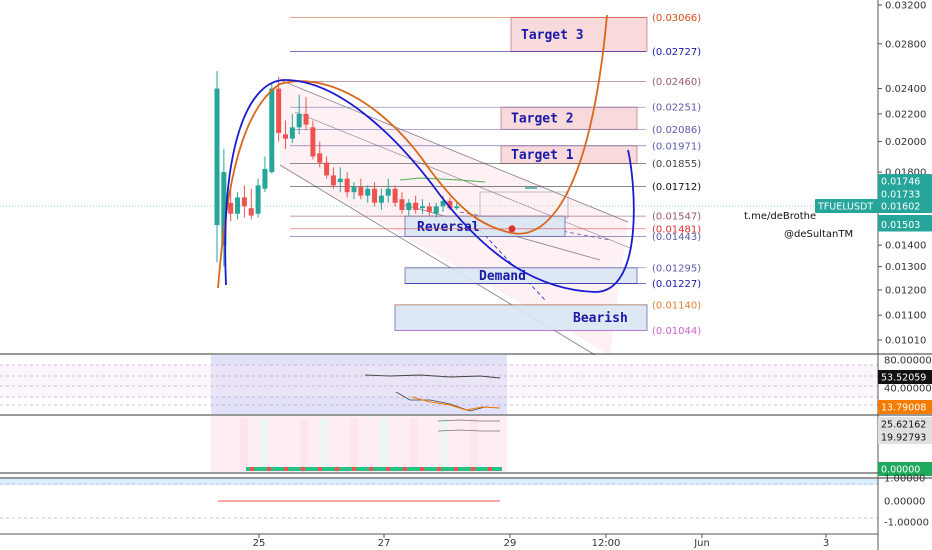 This screenshot has width=932, height=550. Describe the element at coordinates (905, 437) in the screenshot. I see `pane-badge: 19.92793` at that location.